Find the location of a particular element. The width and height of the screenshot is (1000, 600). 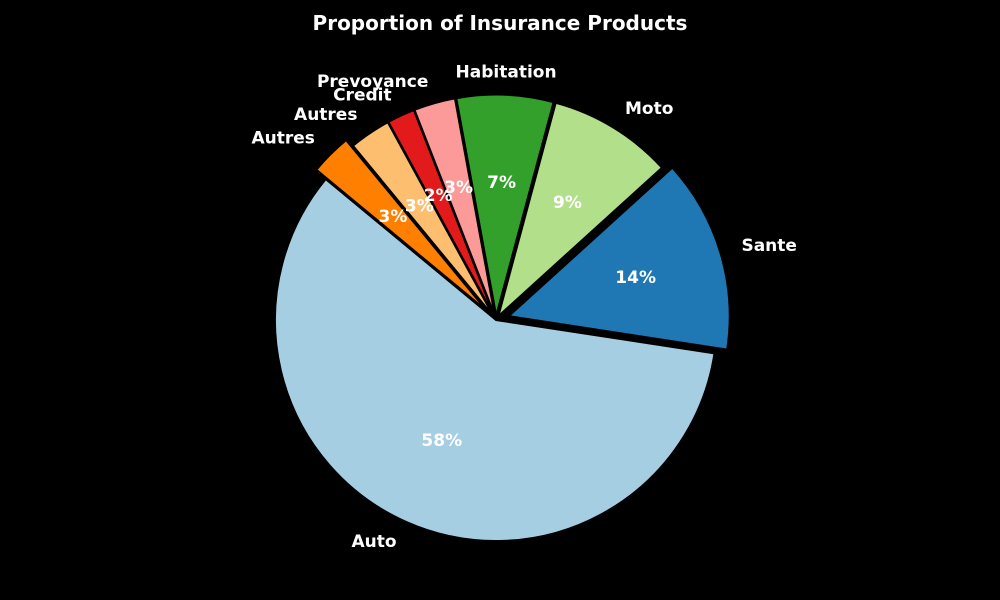

pct-label-4: 3% is located at coordinates (458, 188).